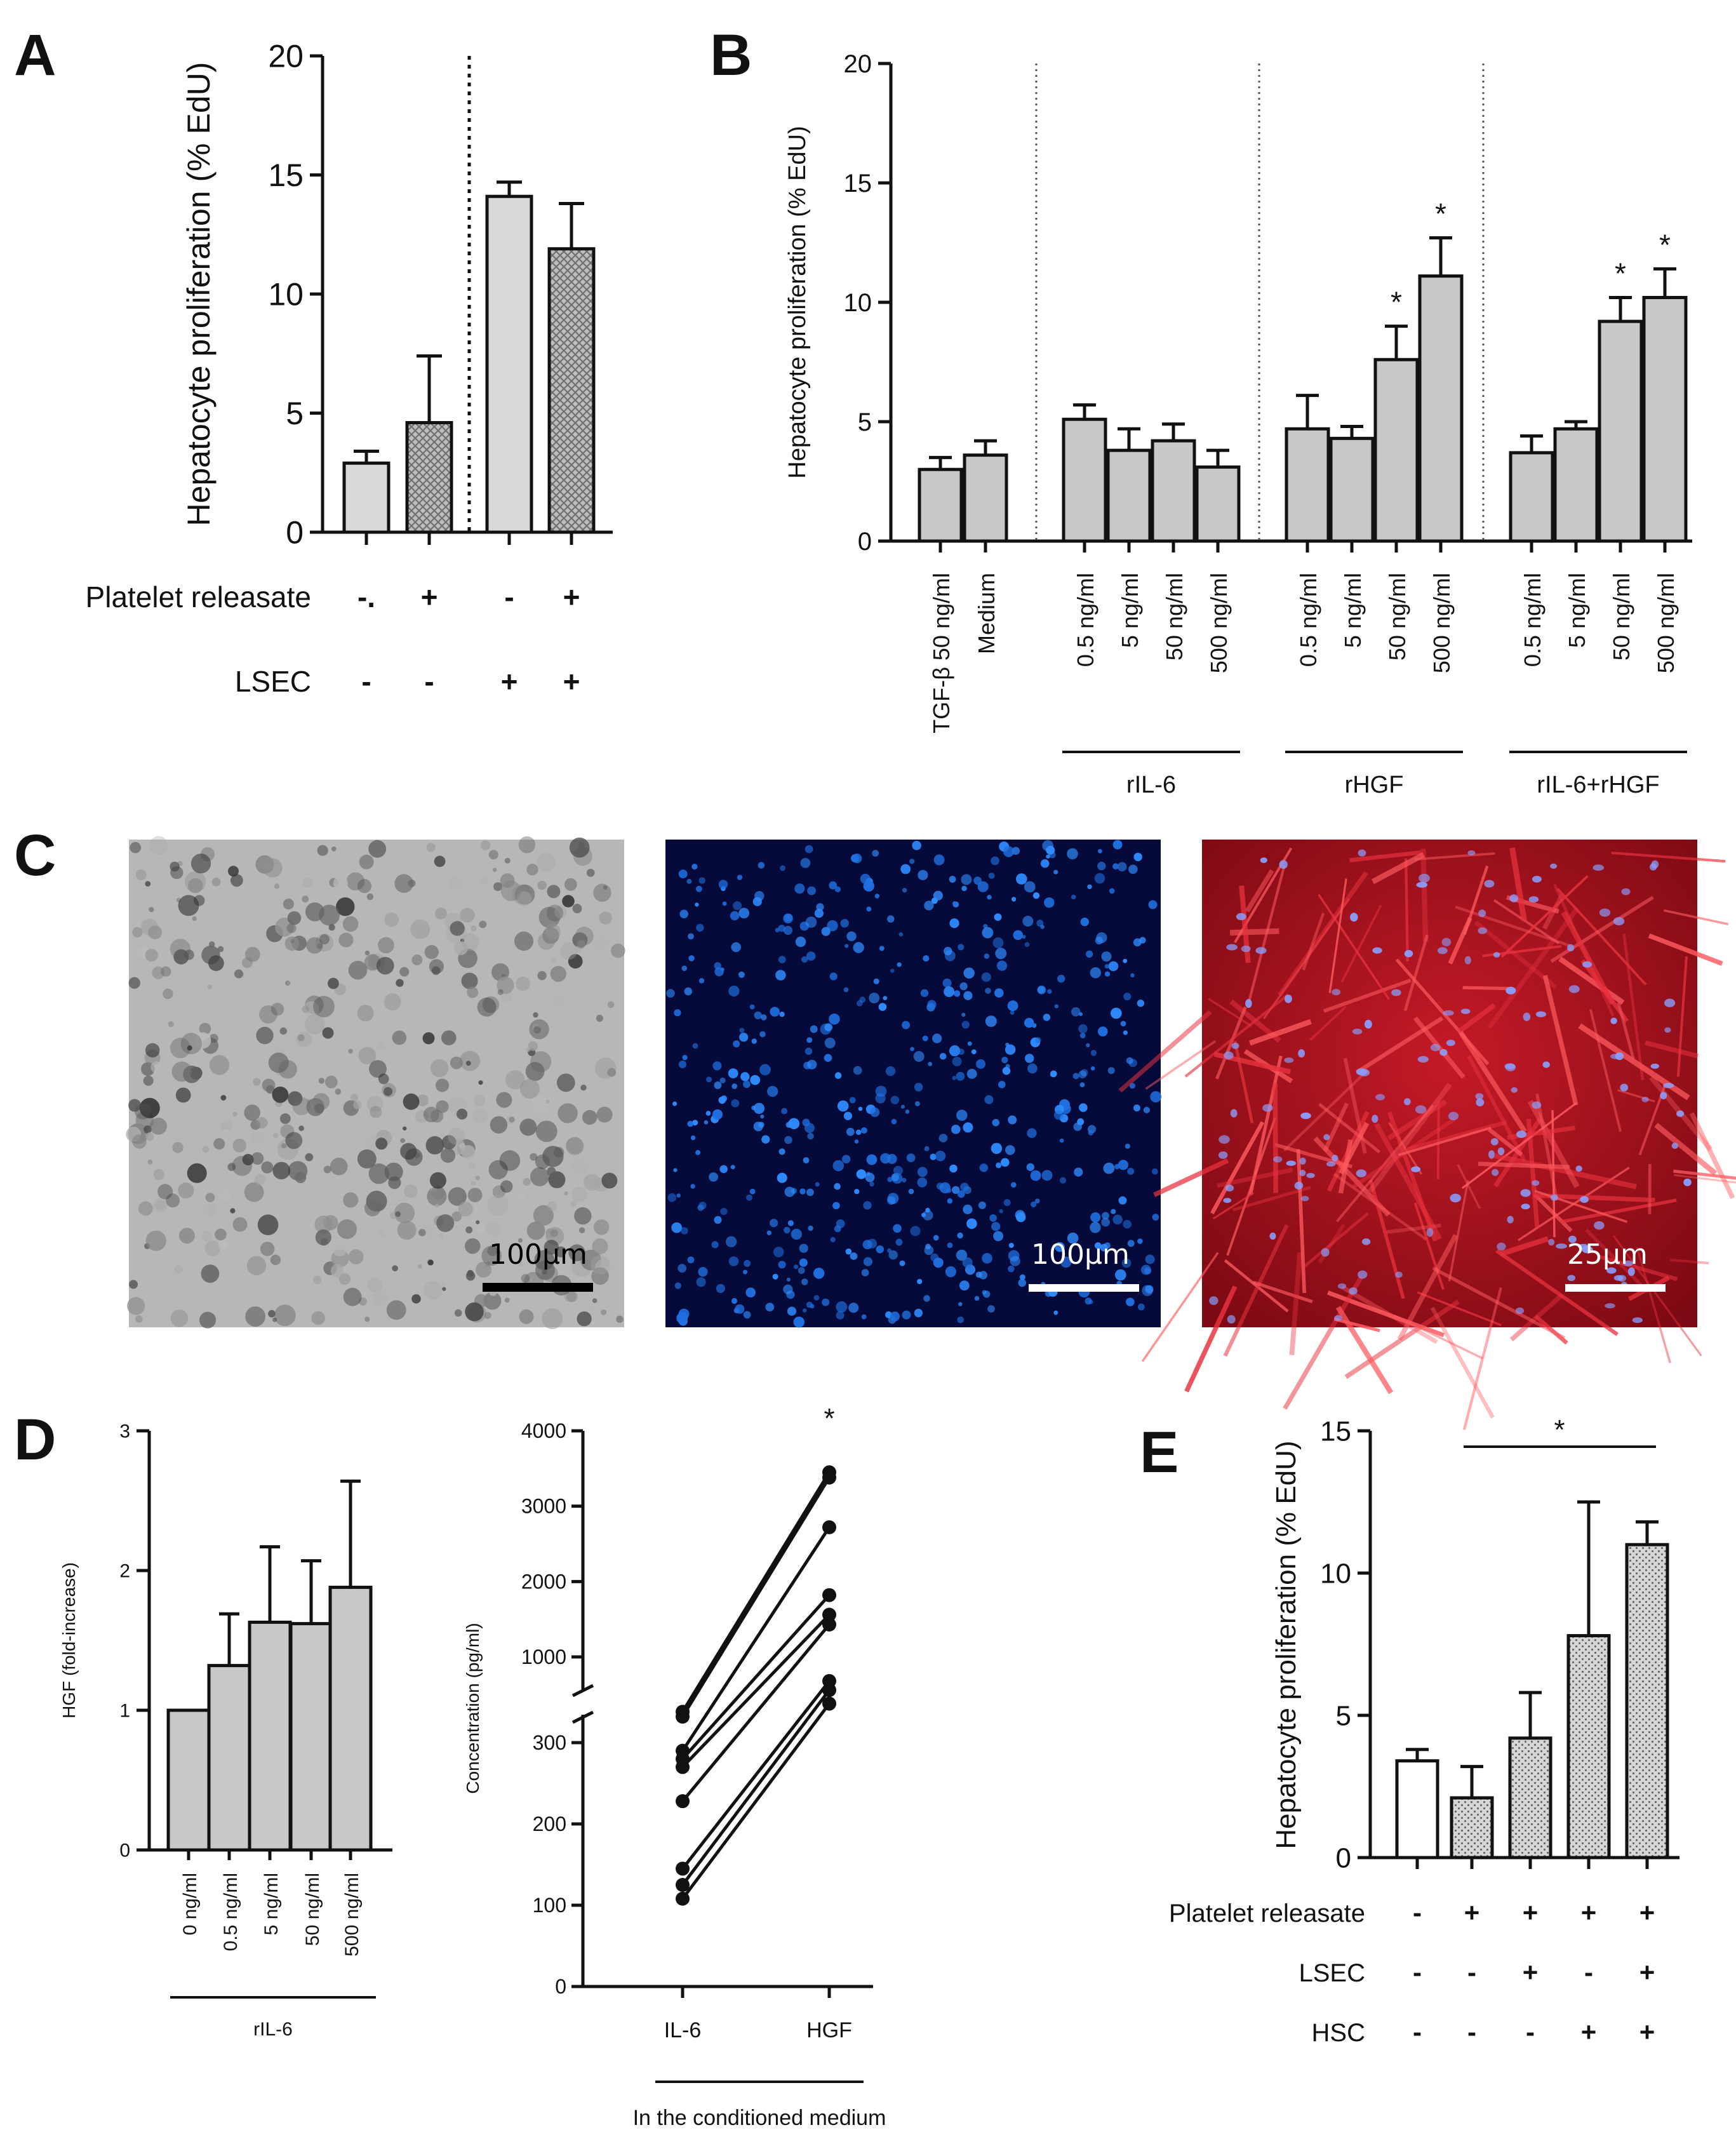  What do you see at coordinates (582, 1717) in the screenshot?
I see `axis-break-mark` at bounding box center [582, 1717].